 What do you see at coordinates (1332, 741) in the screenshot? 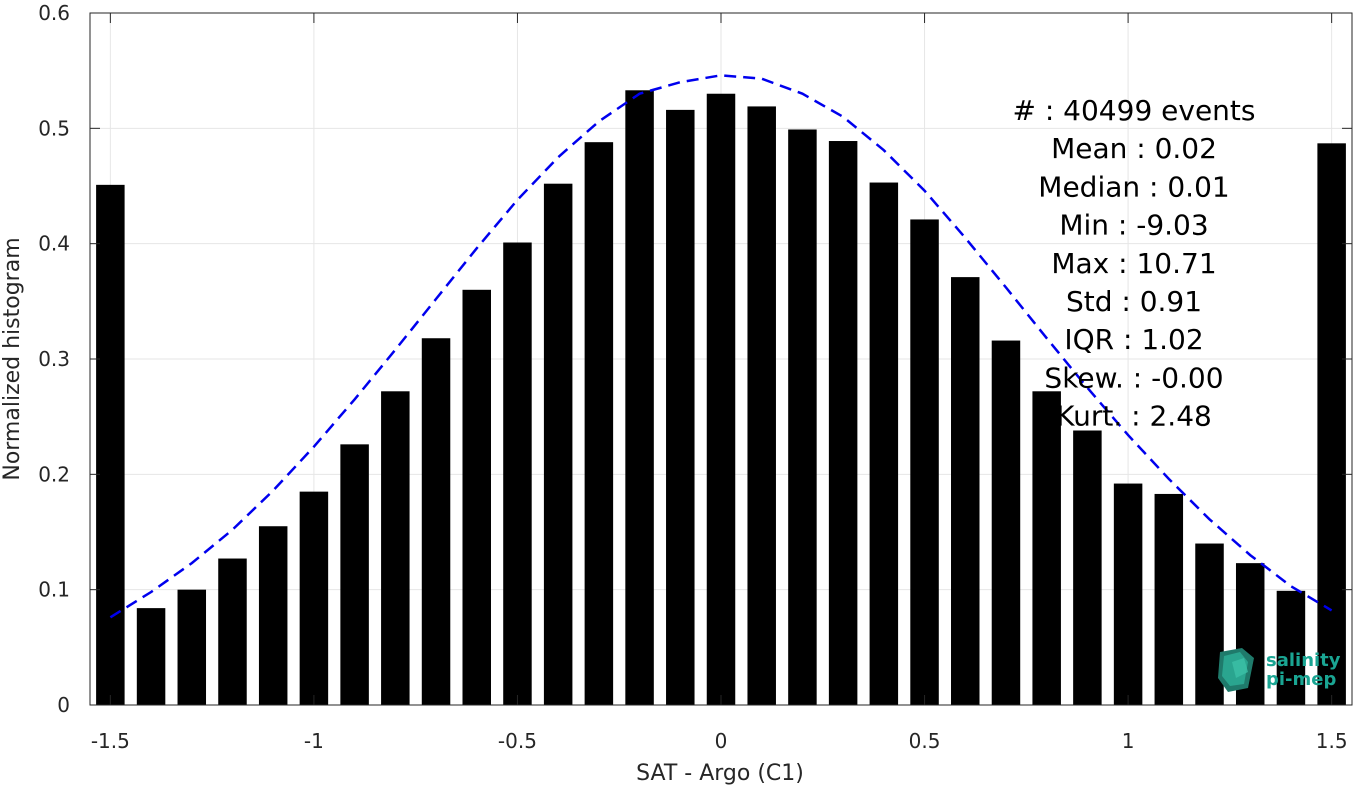
I see `x-tick-label-6: 1.5` at bounding box center [1332, 741].